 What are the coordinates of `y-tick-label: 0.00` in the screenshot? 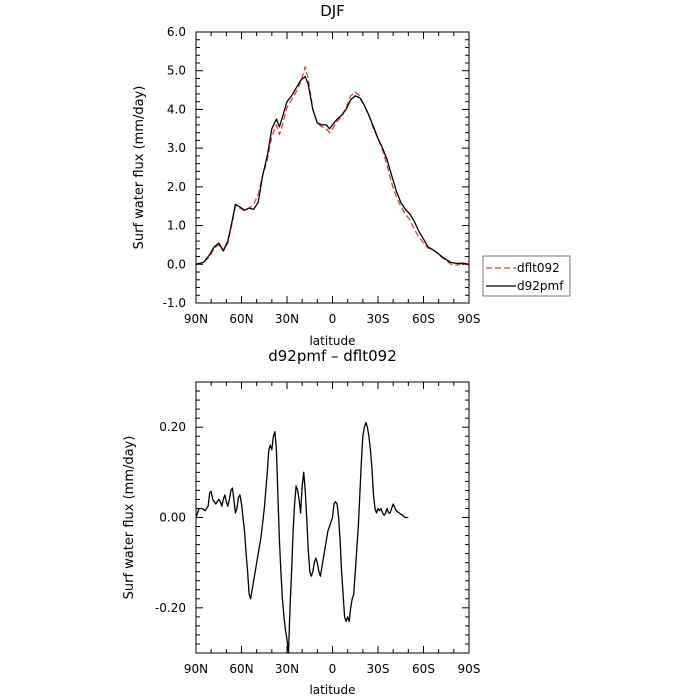 It's located at (172, 518).